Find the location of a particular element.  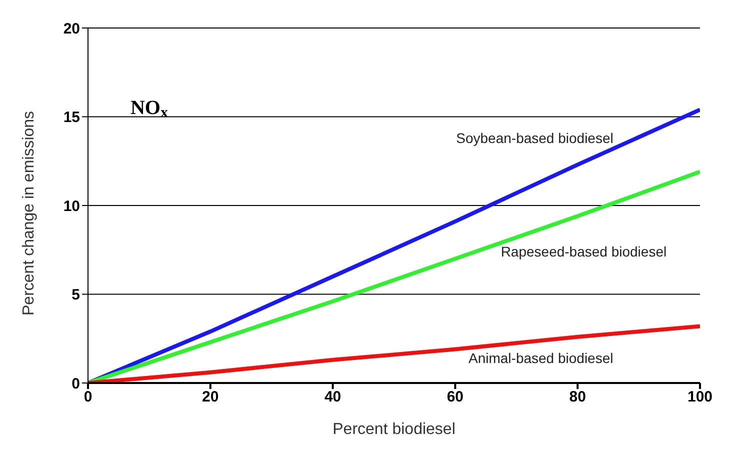

series-label: Animal-based biodiesel is located at coordinates (541, 358).